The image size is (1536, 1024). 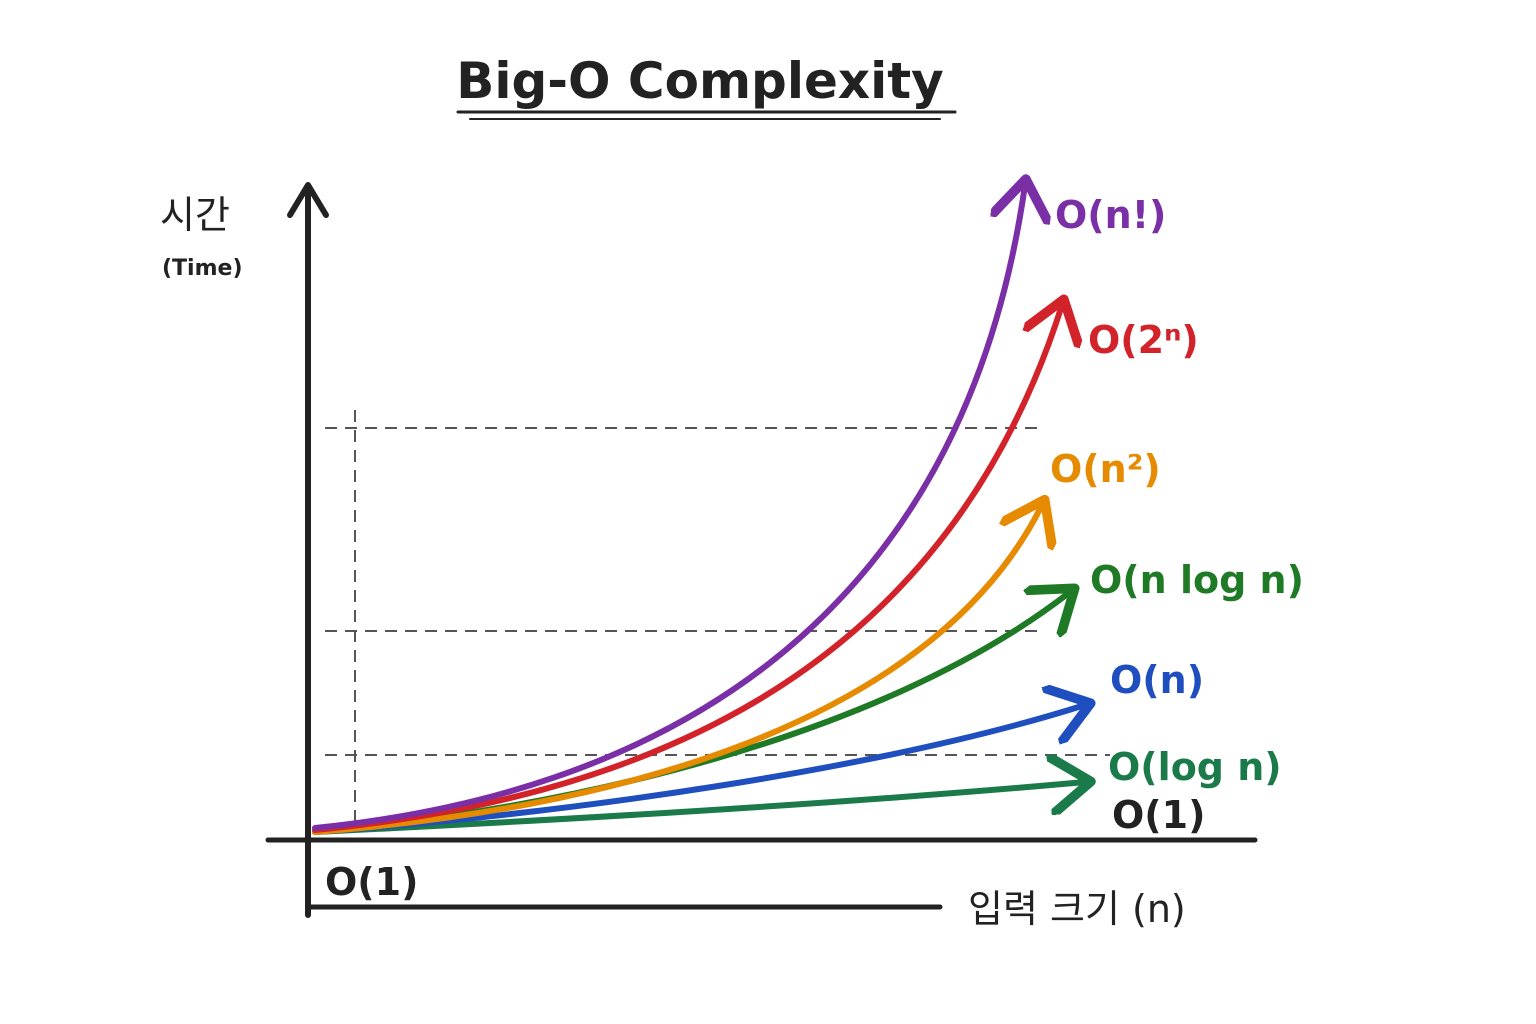 I want to click on y-axis-arrow-icon, so click(x=308, y=200).